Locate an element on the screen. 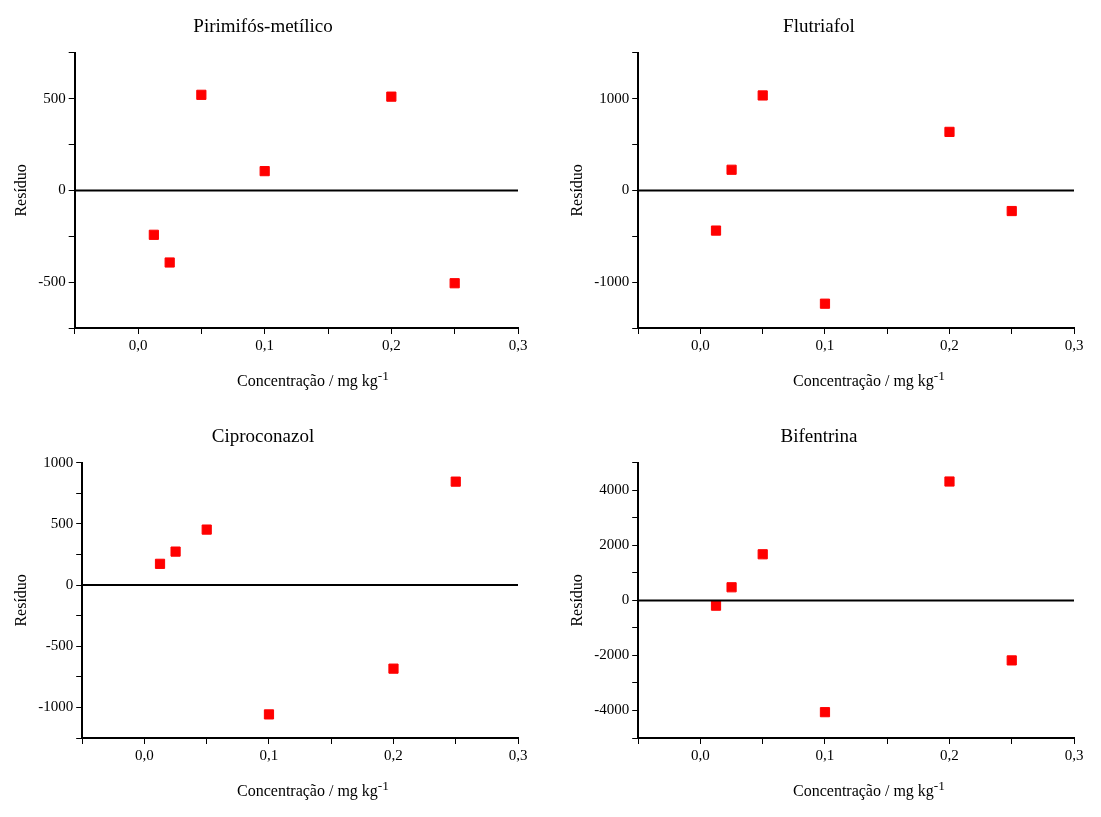 The width and height of the screenshot is (1101, 817). chart-title: Ciproconazol is located at coordinates (263, 436).